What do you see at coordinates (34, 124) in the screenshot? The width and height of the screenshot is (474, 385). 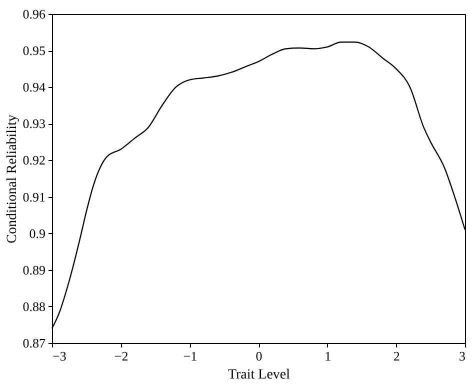 I see `y-tick-label: 0.93` at bounding box center [34, 124].